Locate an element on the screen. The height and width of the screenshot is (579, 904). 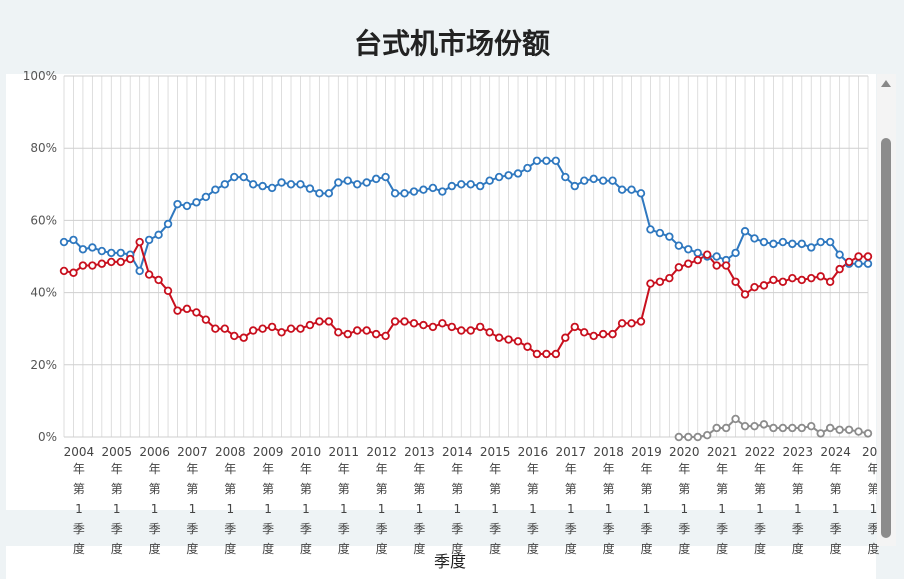
vertical-scrollbar is located at coordinates (886, 310).